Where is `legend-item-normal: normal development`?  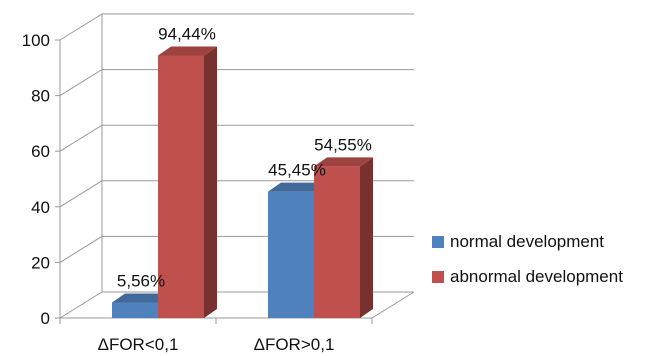 legend-item-normal: normal development is located at coordinates (527, 241).